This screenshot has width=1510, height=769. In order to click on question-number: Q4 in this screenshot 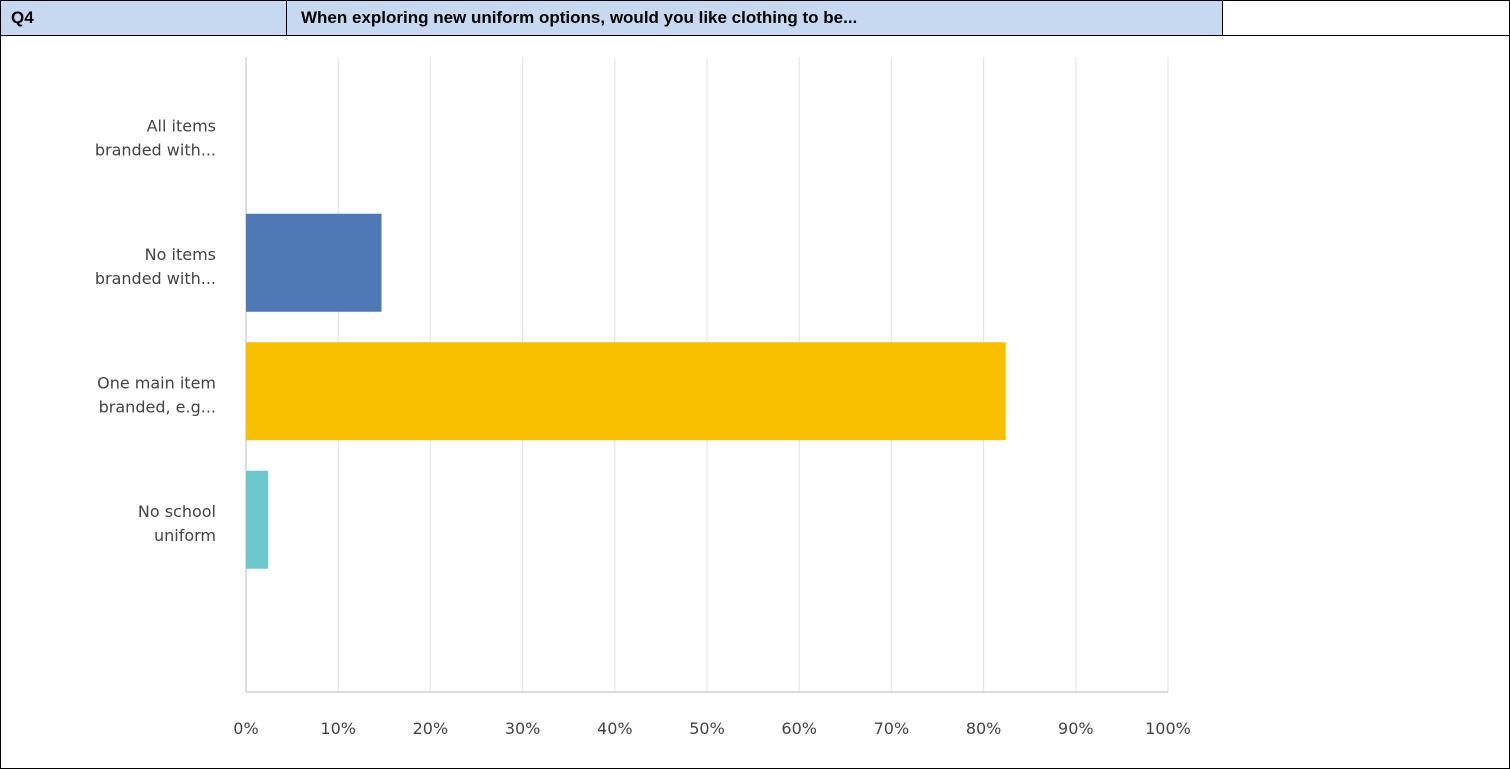, I will do `click(144, 18)`.